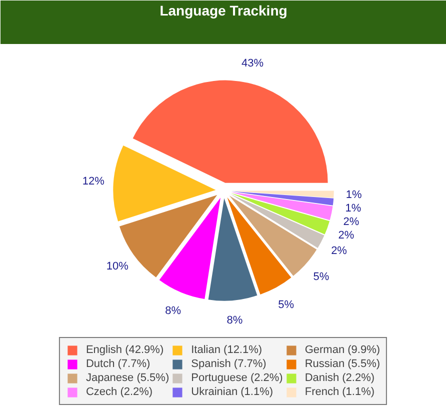 This screenshot has width=446, height=409. What do you see at coordinates (226, 350) in the screenshot?
I see `legend-label: Italian (12.1%)` at bounding box center [226, 350].